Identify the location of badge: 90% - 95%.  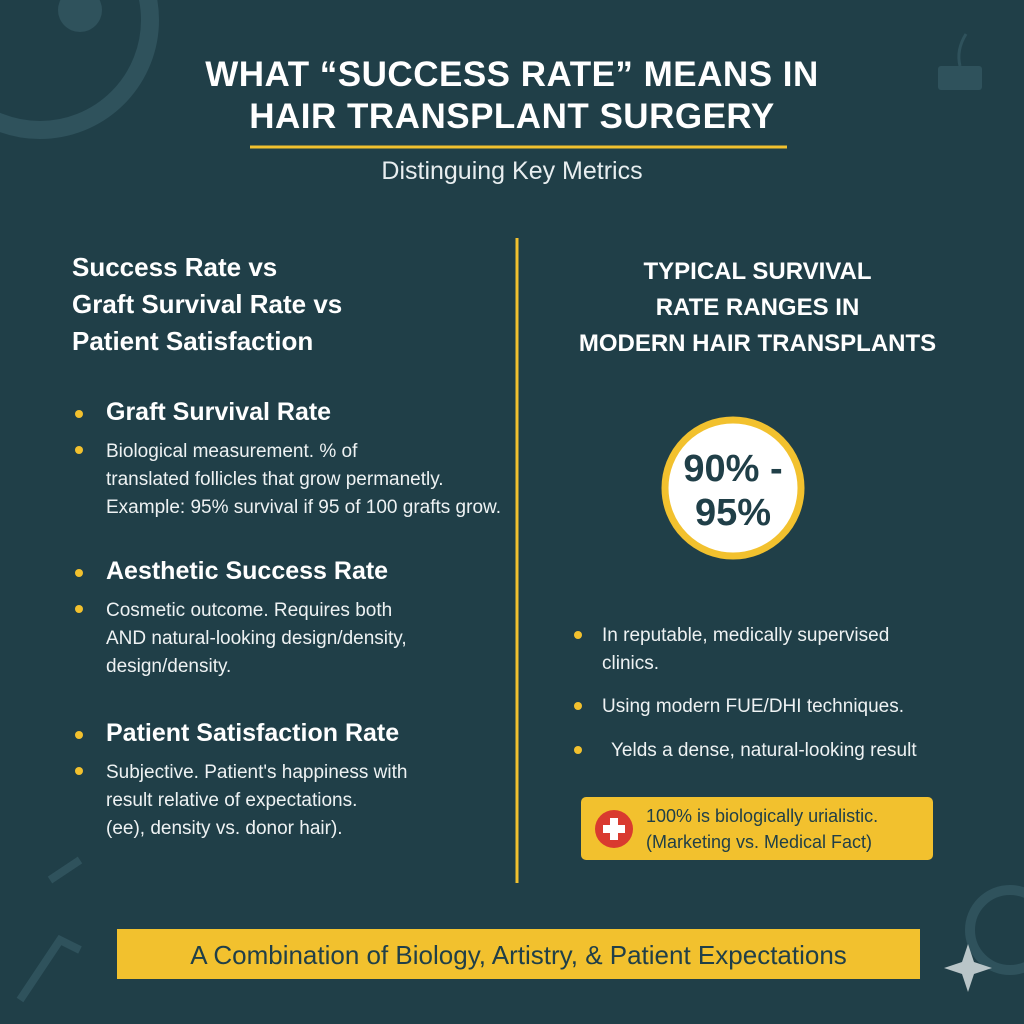
(733, 490).